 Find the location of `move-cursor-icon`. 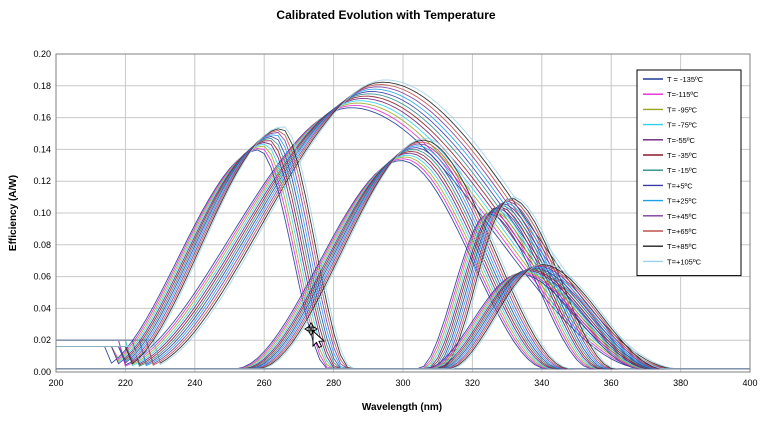

move-cursor-icon is located at coordinates (315, 335).